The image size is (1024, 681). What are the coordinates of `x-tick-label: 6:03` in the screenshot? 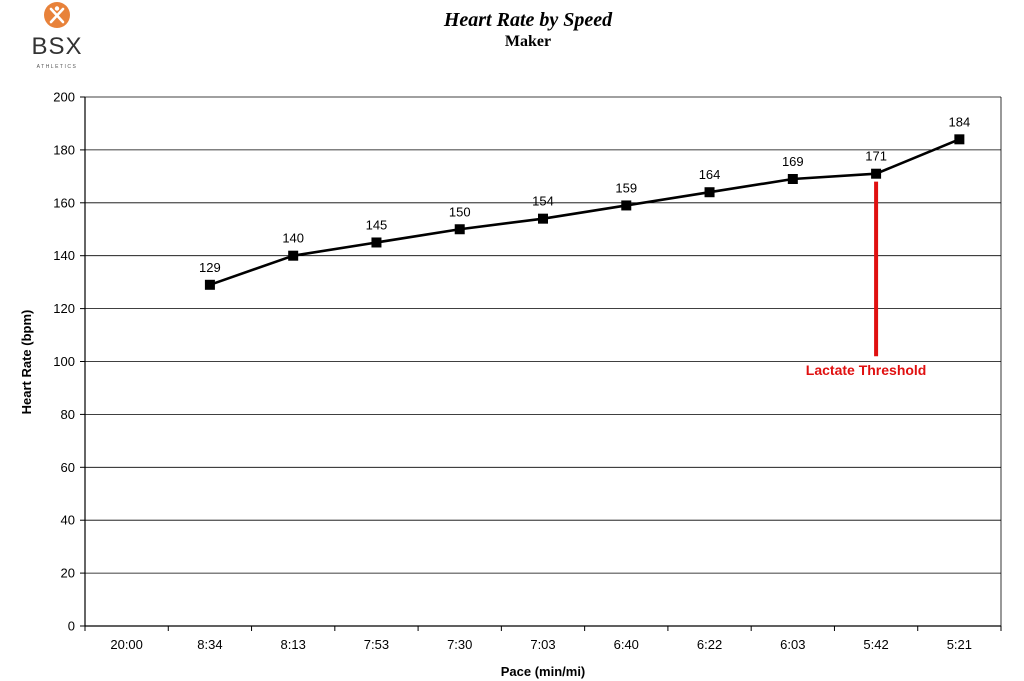 It's located at (792, 644).